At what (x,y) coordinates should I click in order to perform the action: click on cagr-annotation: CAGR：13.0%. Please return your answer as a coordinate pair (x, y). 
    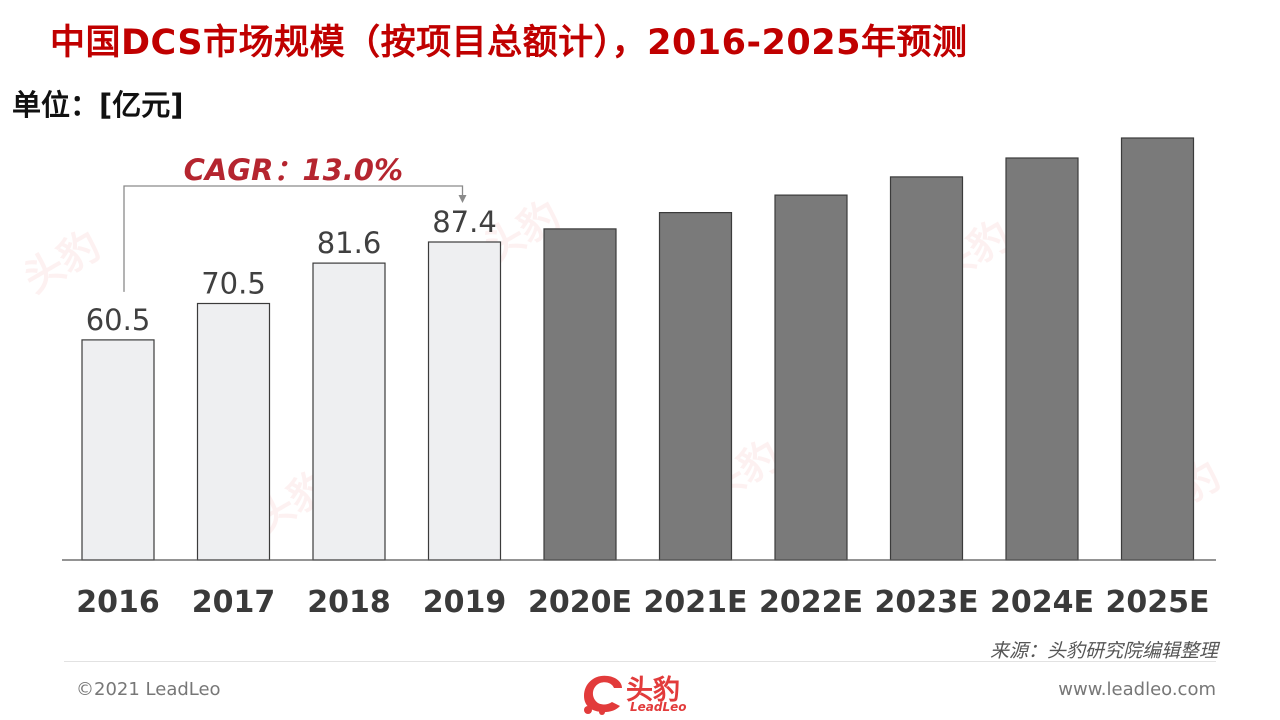
    Looking at the image, I should click on (295, 222).